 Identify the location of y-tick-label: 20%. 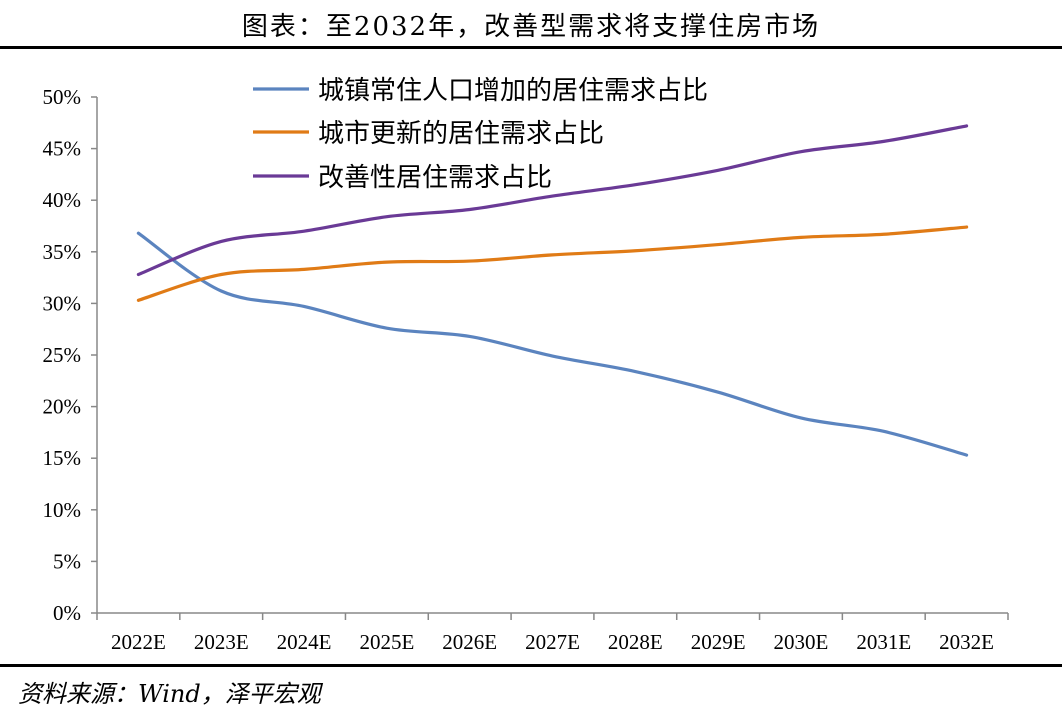
(62, 407).